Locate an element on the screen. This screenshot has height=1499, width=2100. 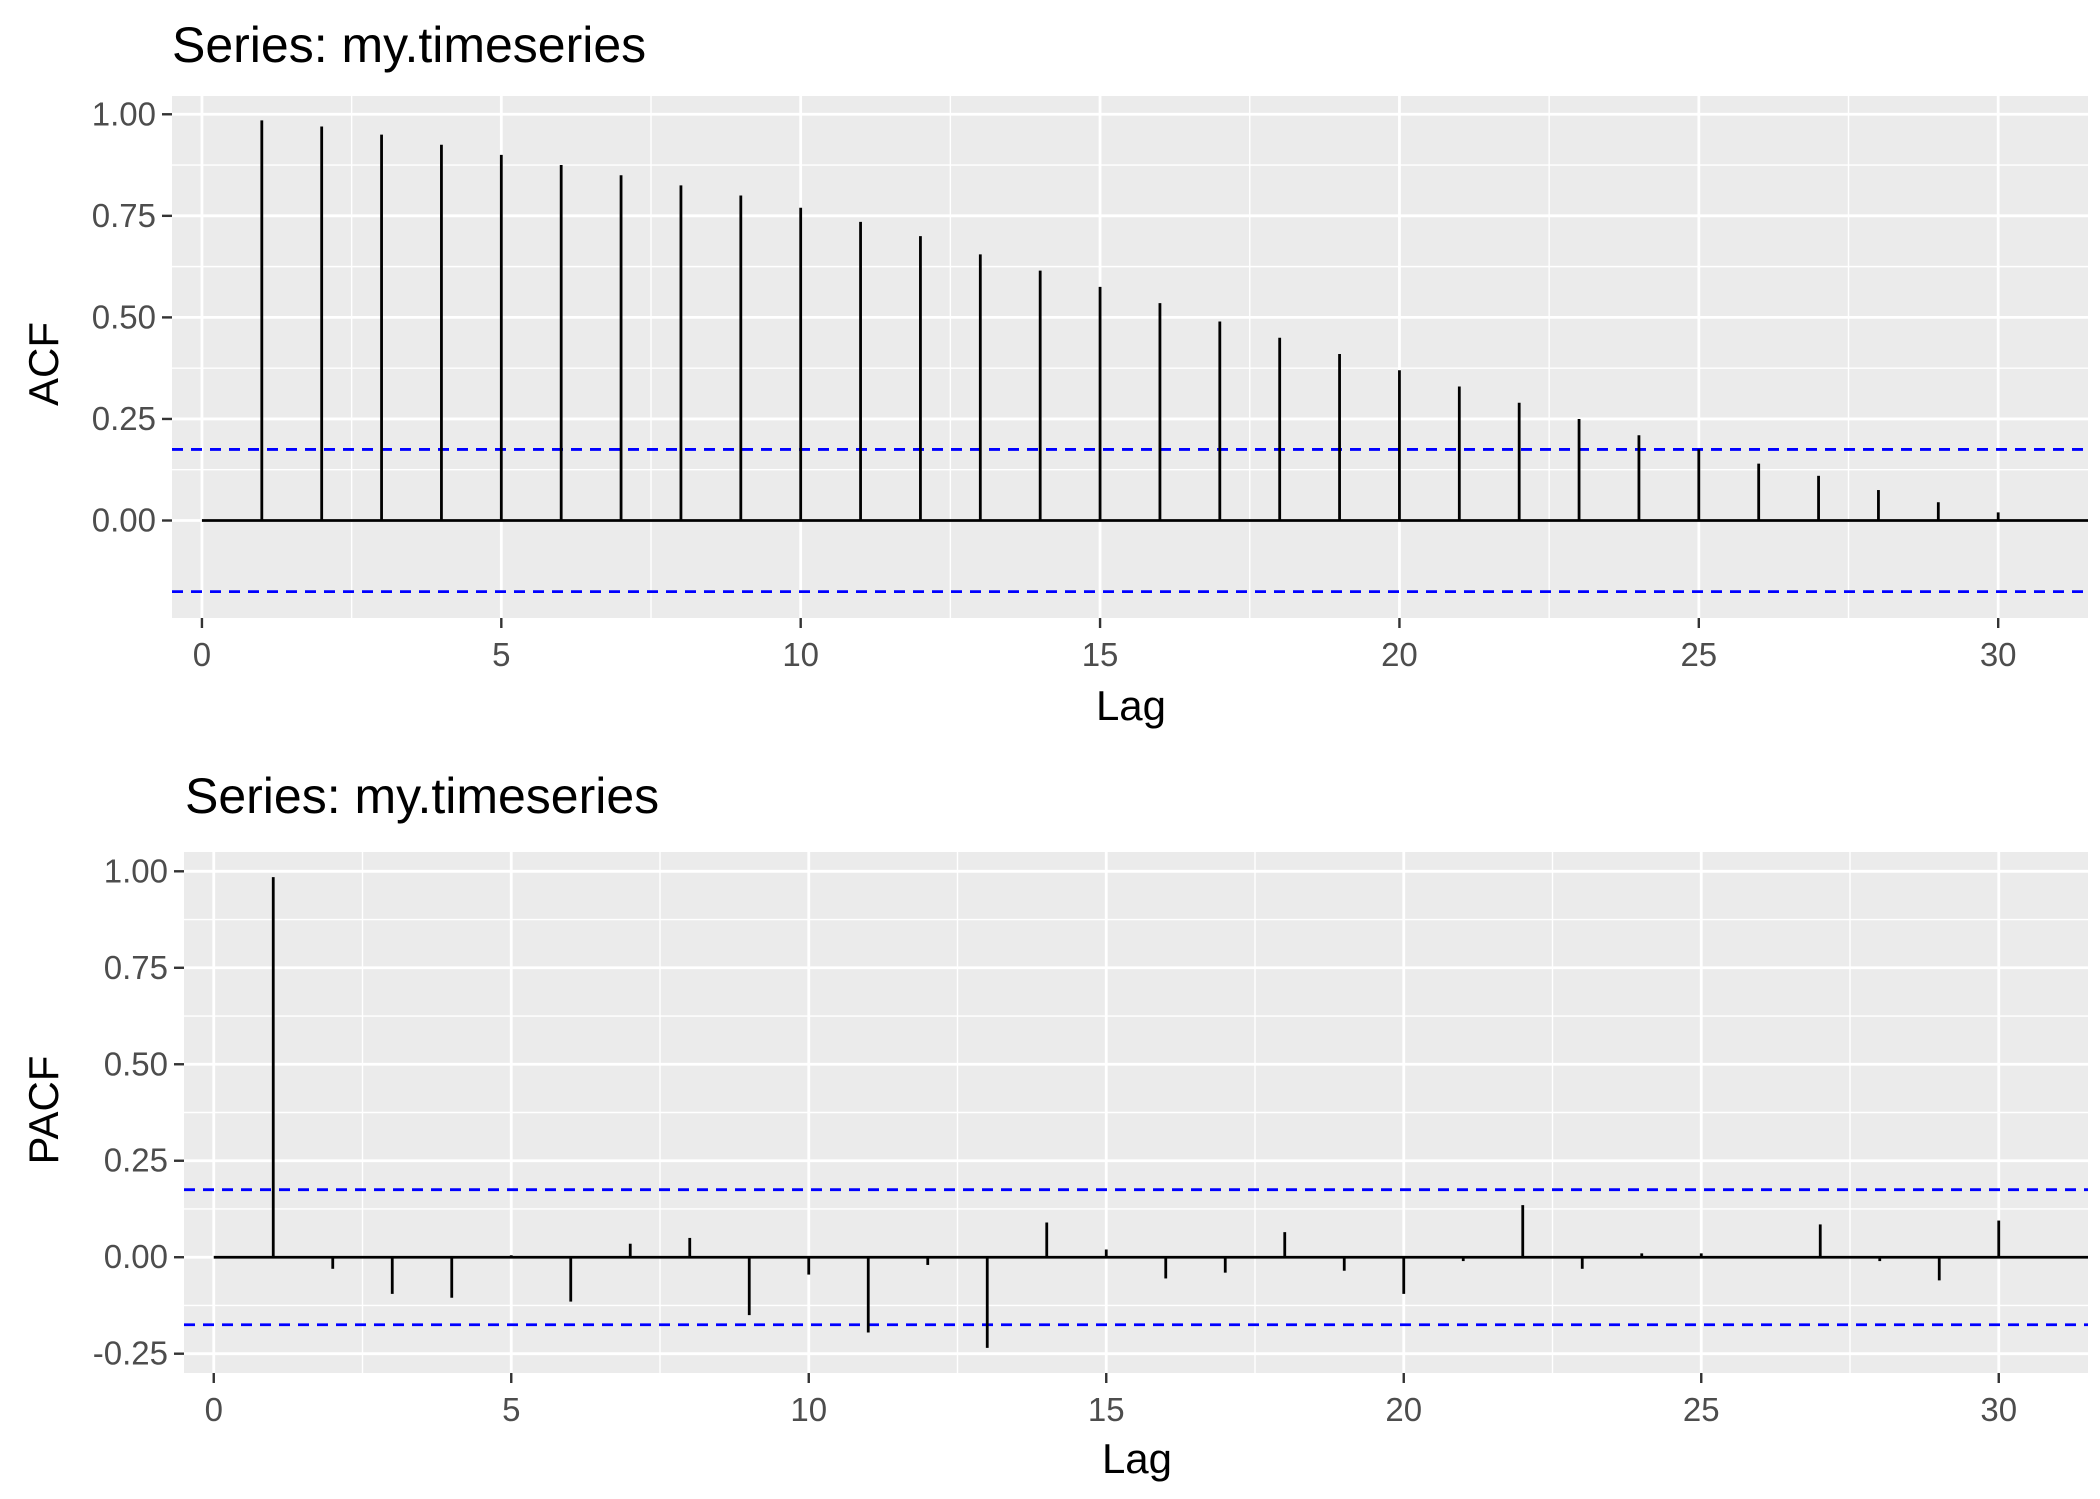
pacf-x-tick-label: 20 is located at coordinates (1403, 1409).